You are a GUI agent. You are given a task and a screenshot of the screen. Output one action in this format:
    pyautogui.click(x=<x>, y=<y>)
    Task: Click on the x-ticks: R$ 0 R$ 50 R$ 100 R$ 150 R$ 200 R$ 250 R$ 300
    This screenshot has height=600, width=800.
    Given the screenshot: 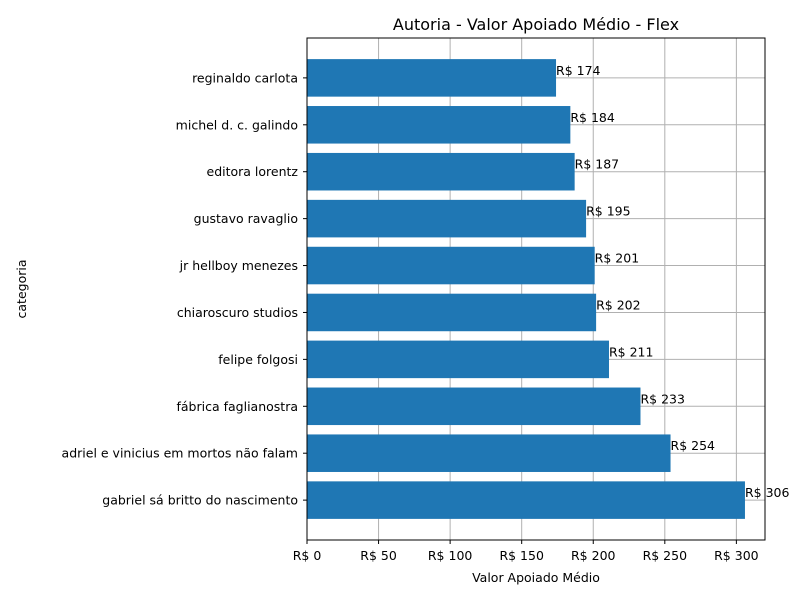 What is the action you would take?
    pyautogui.click(x=526, y=551)
    